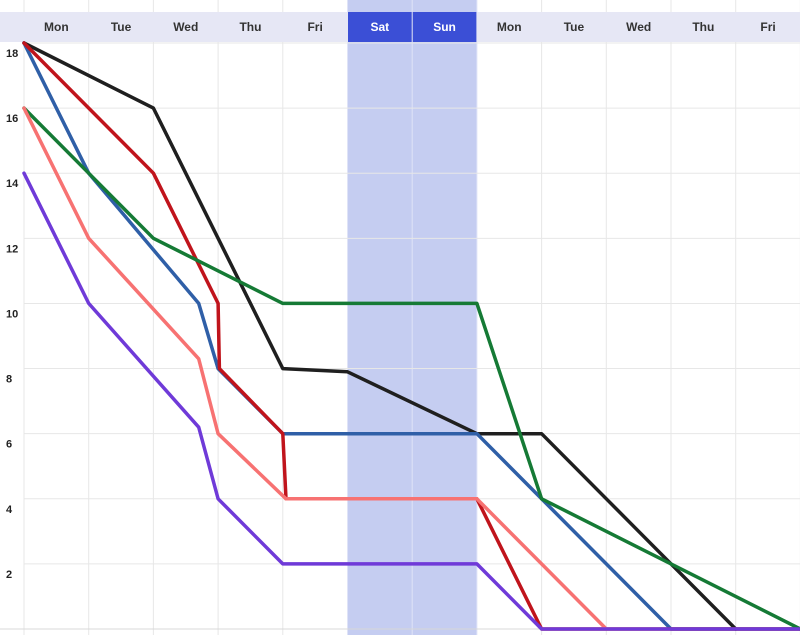 The width and height of the screenshot is (800, 635). What do you see at coordinates (12, 184) in the screenshot?
I see `y-tick-label: 14` at bounding box center [12, 184].